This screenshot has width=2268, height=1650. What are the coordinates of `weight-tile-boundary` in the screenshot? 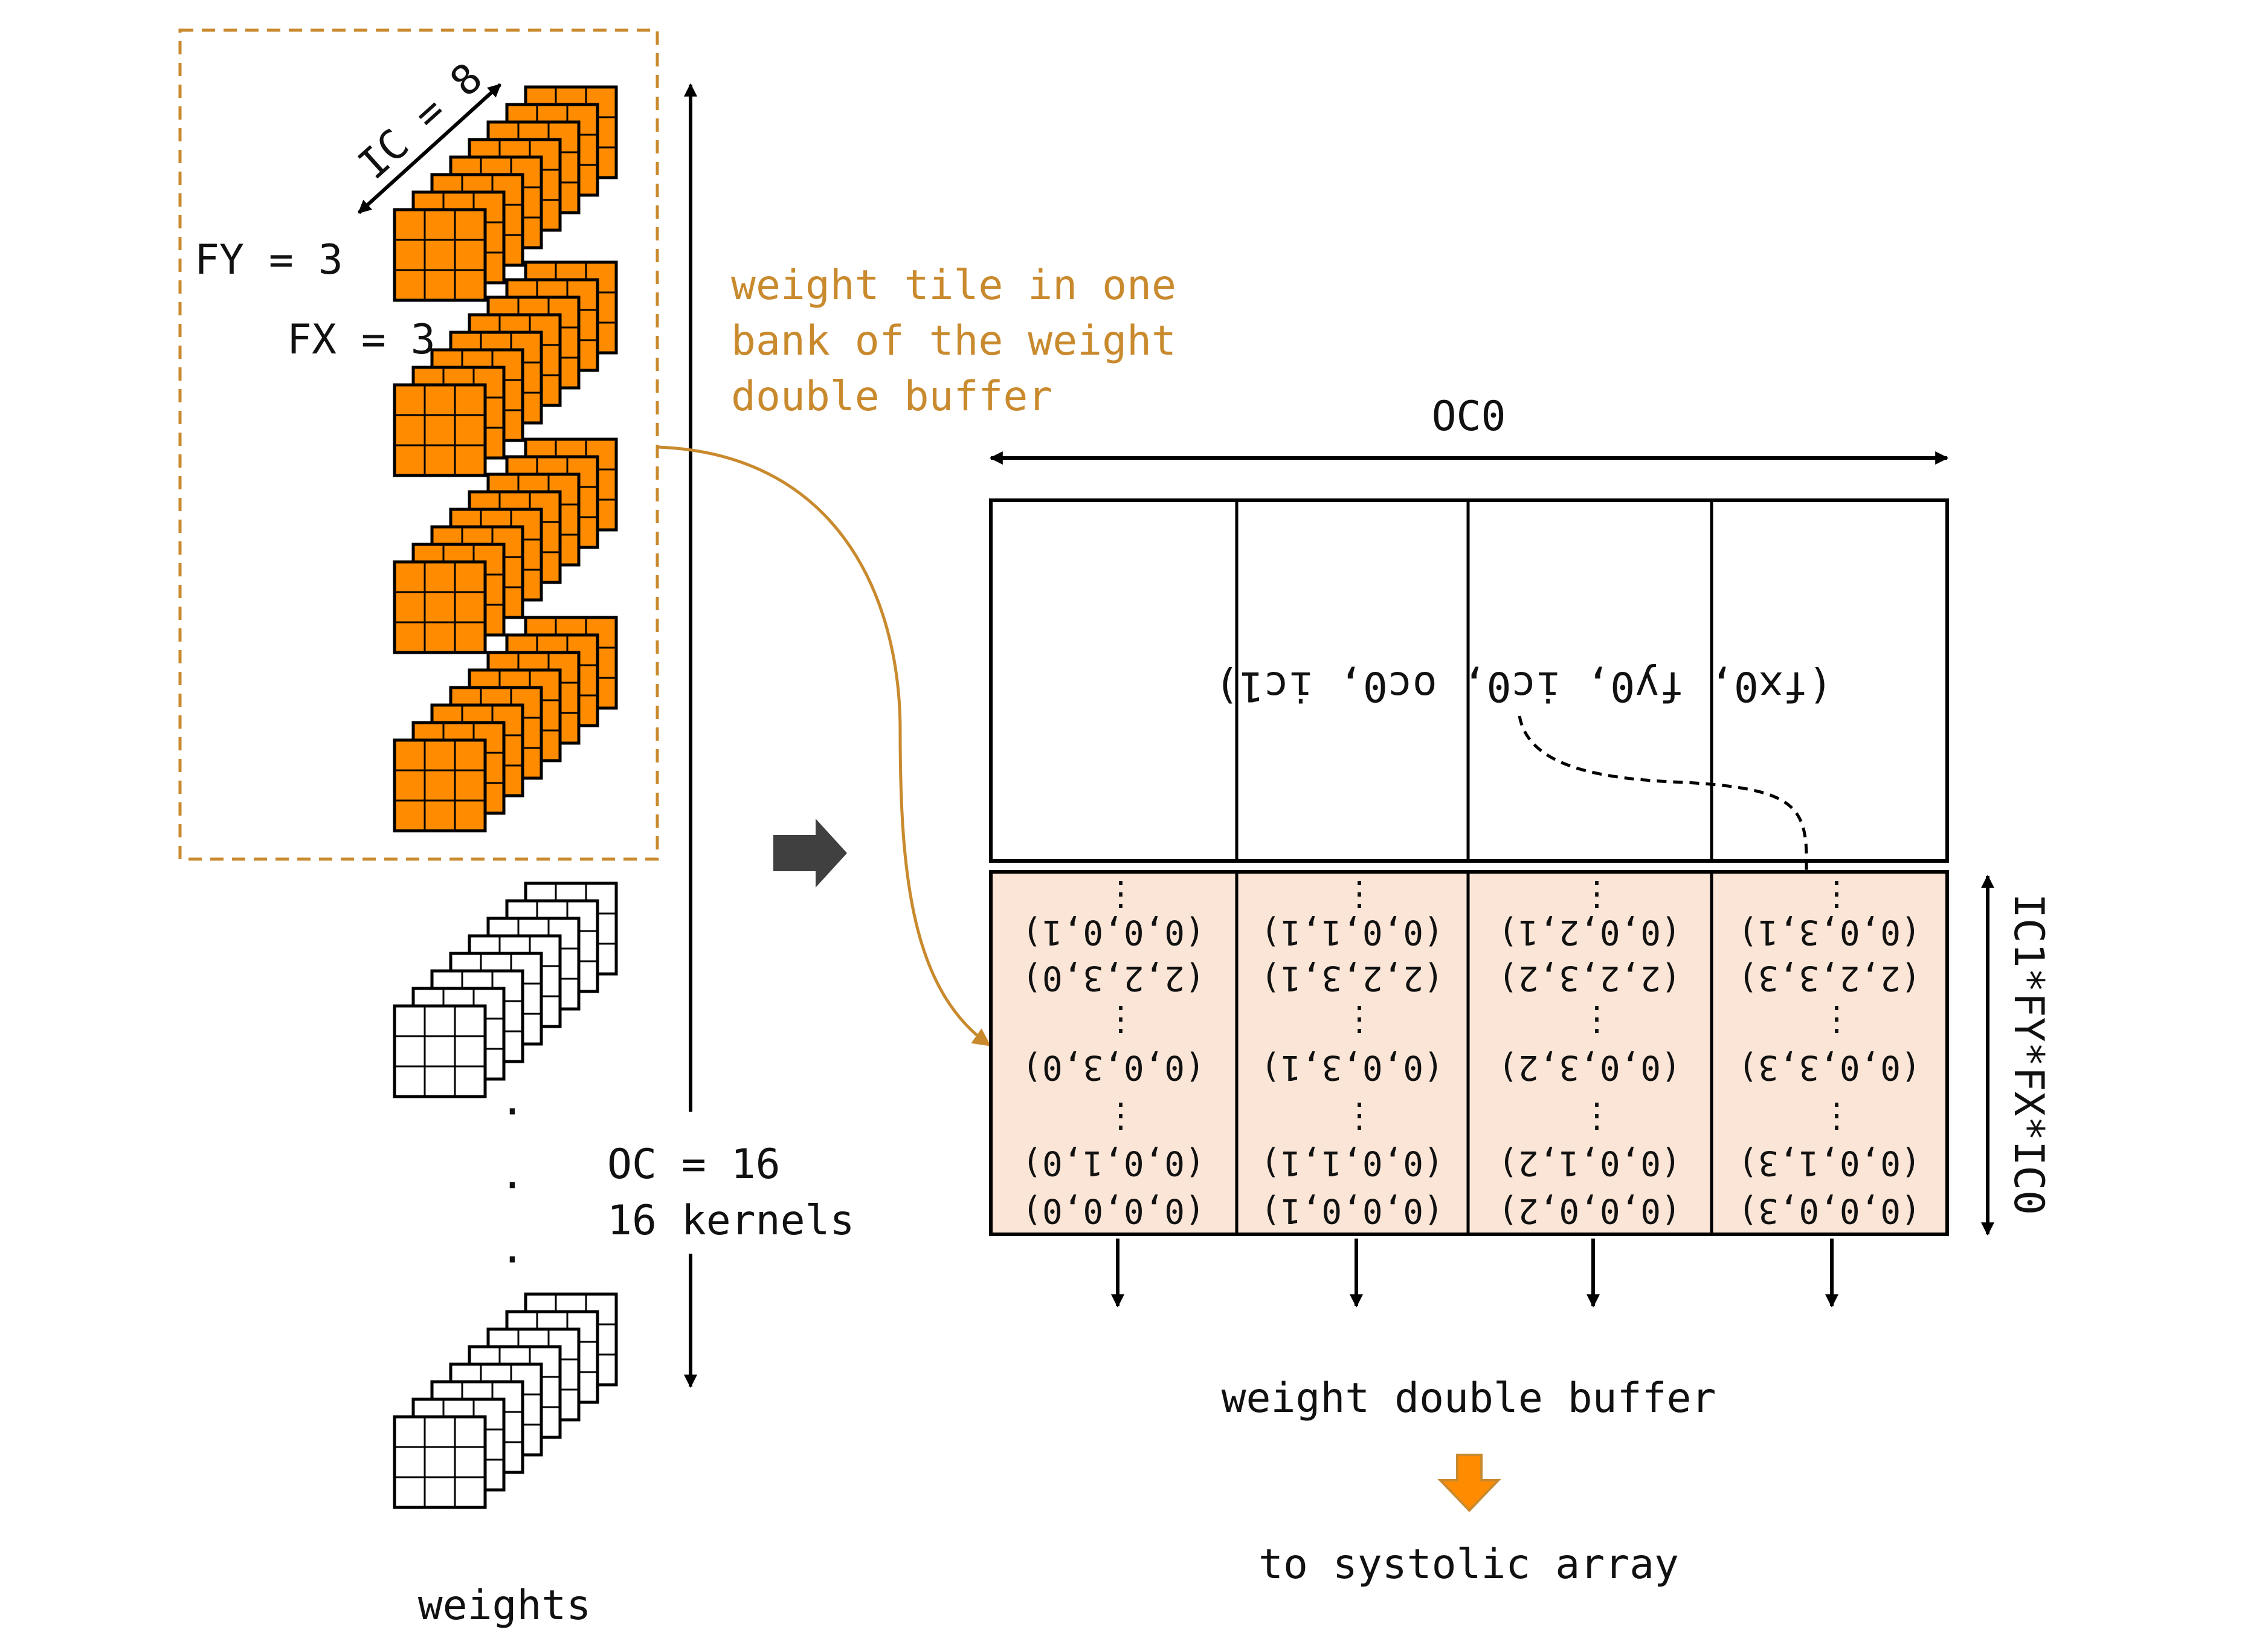 It's located at (419, 444).